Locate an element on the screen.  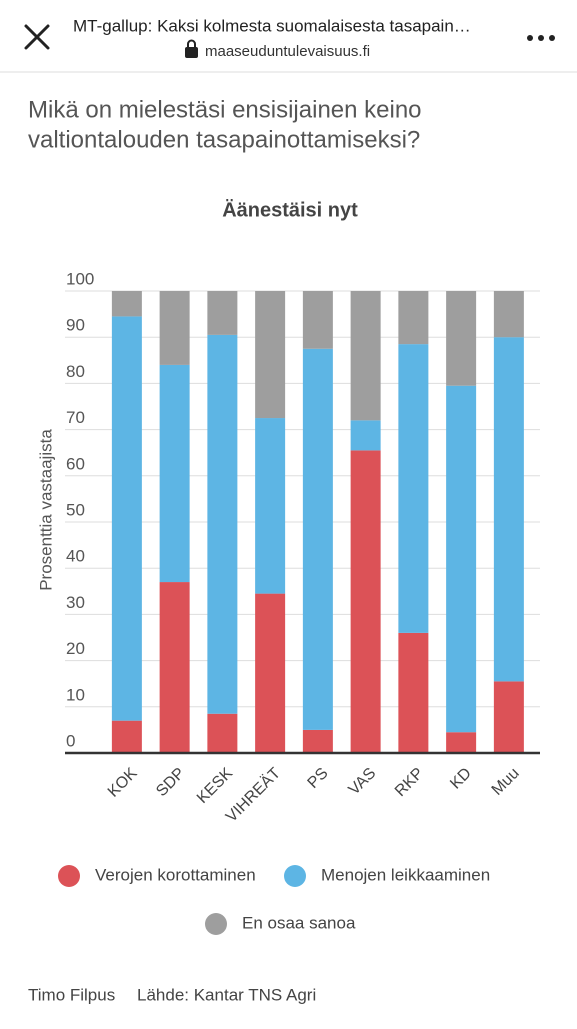
url: maaseuduntulevaisuus.fi is located at coordinates (287, 51).